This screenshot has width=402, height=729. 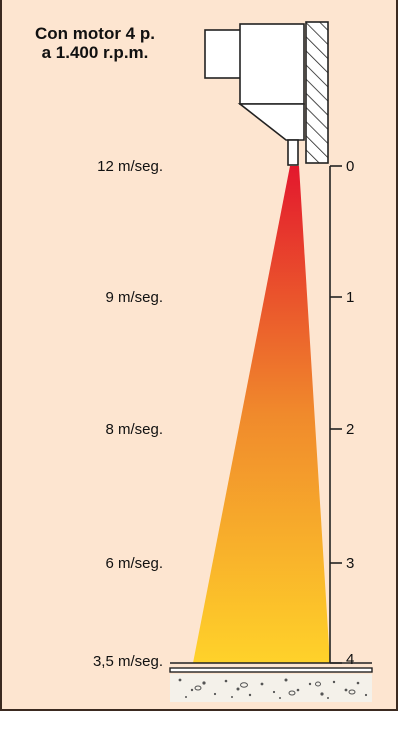 I want to click on motor-title-line1: Con motor 4 p., so click(x=95, y=33).